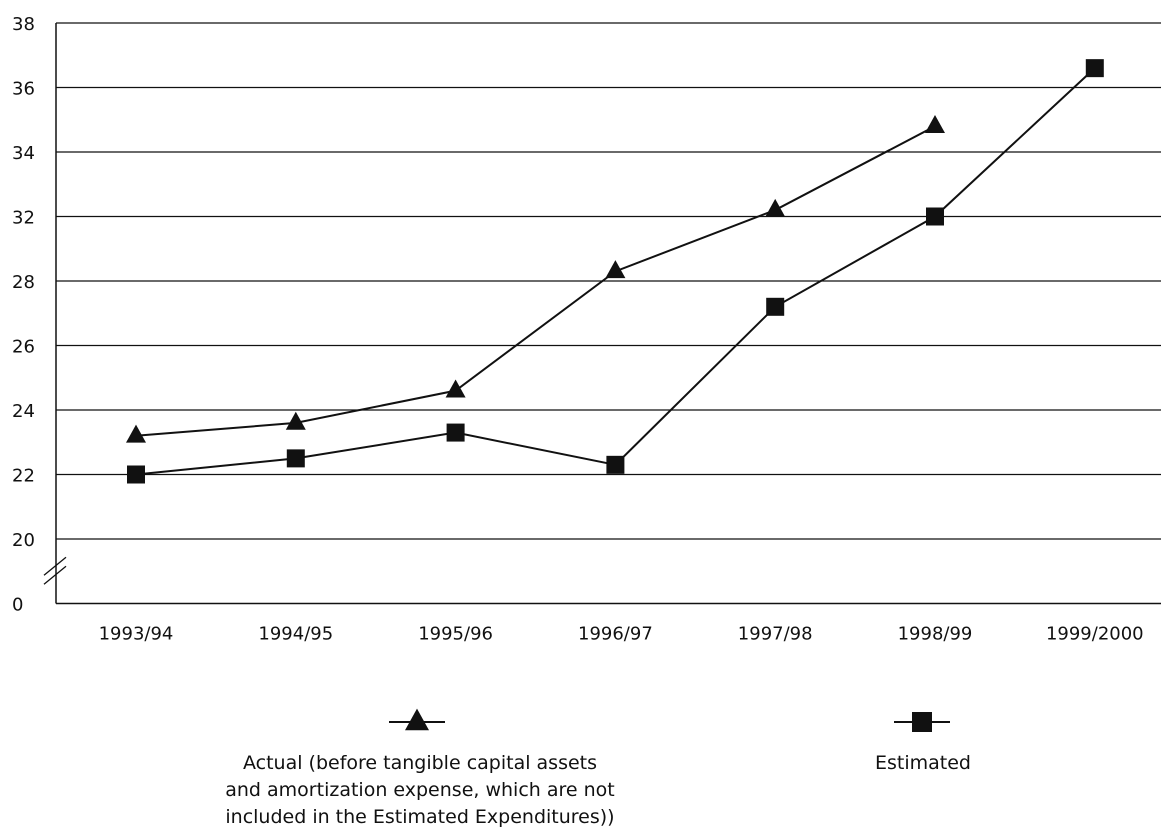 Image resolution: width=1161 pixels, height=838 pixels. What do you see at coordinates (295, 634) in the screenshot?
I see `x-tick-label: 1994/95` at bounding box center [295, 634].